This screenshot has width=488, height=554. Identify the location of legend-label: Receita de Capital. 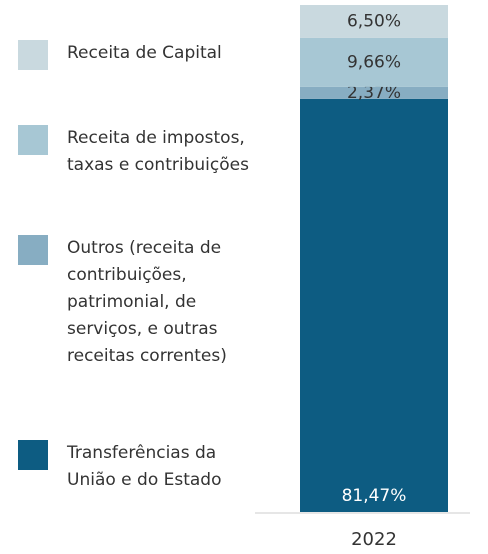
(144, 53).